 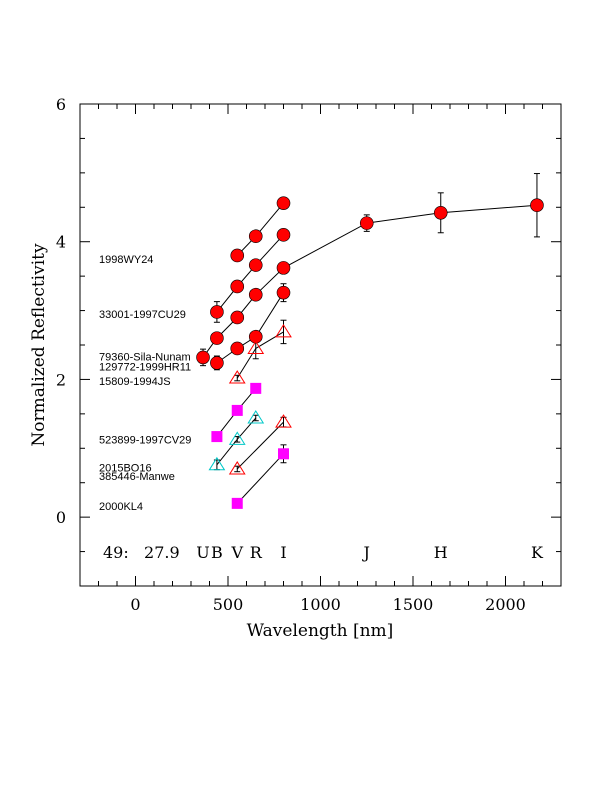 I want to click on y-tick-label: 2, so click(x=61, y=379).